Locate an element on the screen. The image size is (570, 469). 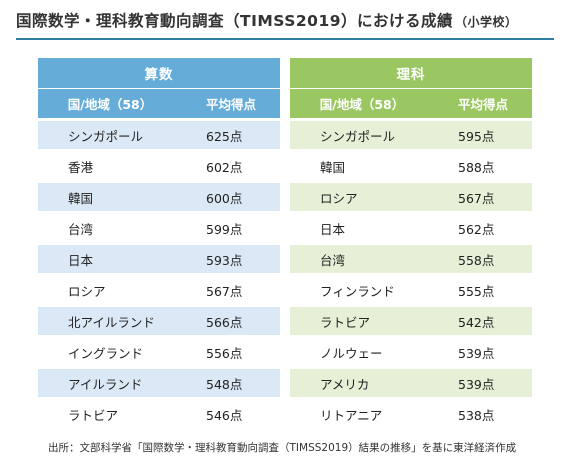
math-score-cell: 548点 is located at coordinates (224, 384).